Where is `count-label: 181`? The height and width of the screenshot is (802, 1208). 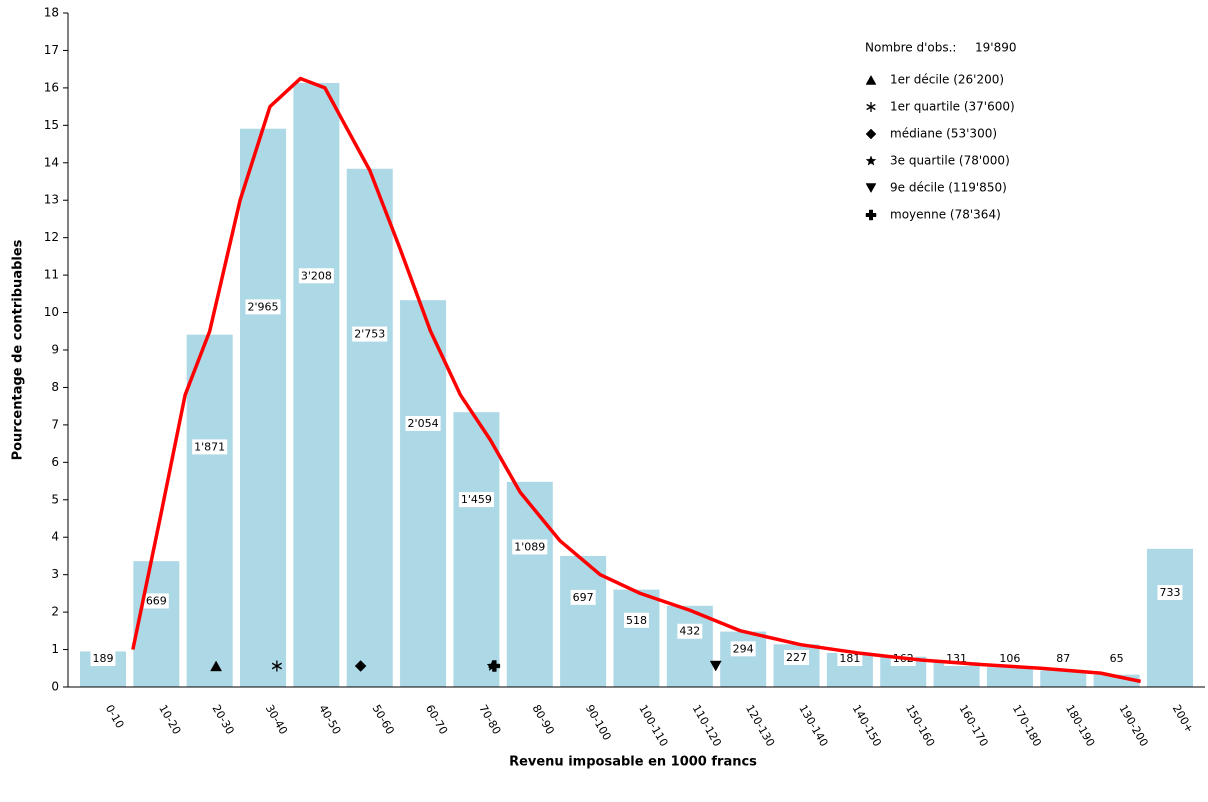 count-label: 181 is located at coordinates (849, 658).